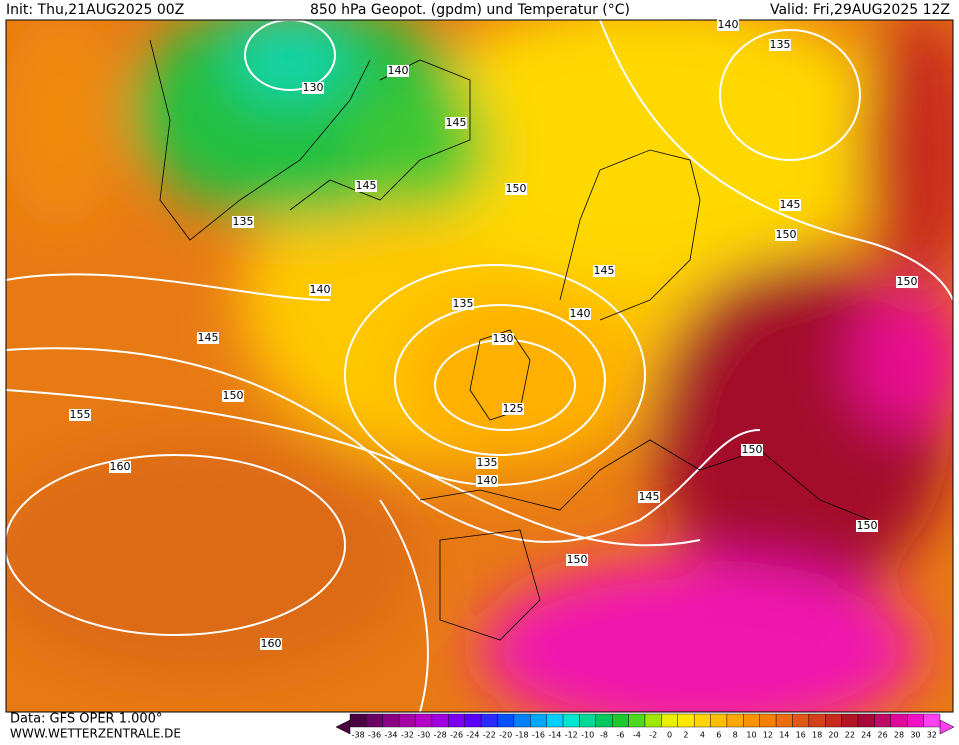  Describe the element at coordinates (489, 735) in the screenshot. I see `colorbar-label: -22` at that location.